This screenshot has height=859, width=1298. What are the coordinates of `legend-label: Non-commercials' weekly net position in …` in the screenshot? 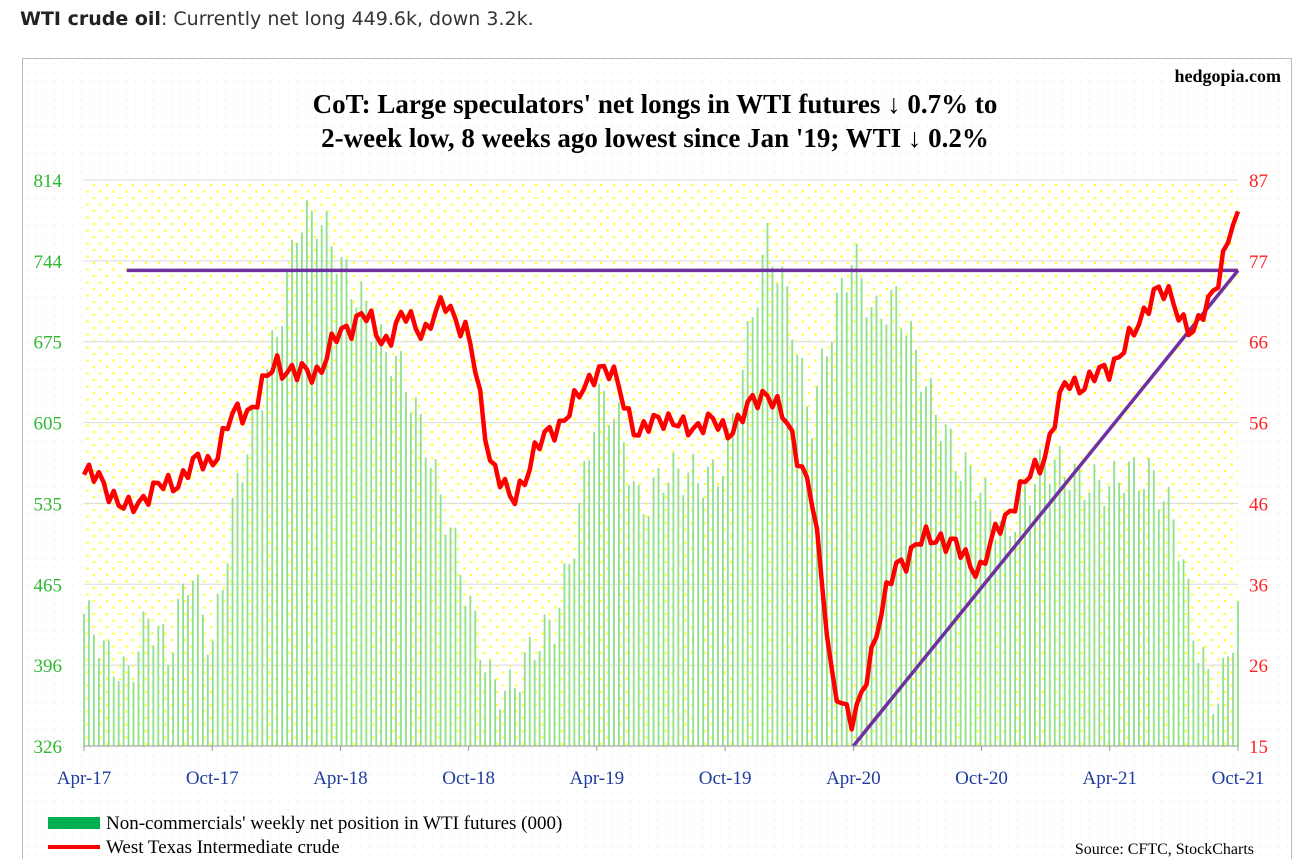 It's located at (334, 823).